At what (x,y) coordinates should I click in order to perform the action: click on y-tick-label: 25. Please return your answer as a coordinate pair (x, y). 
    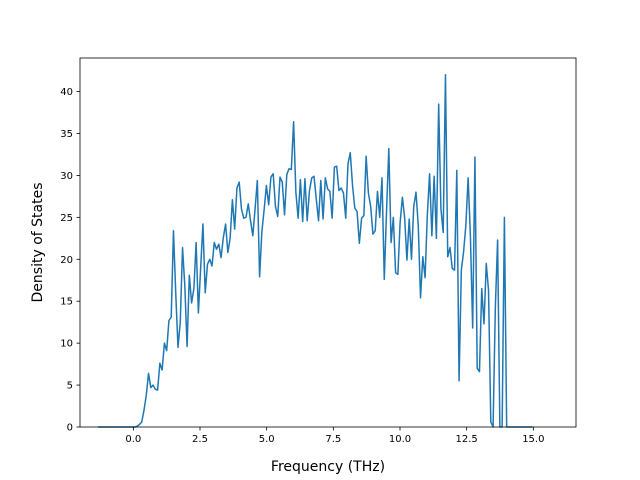
    Looking at the image, I should click on (66, 218).